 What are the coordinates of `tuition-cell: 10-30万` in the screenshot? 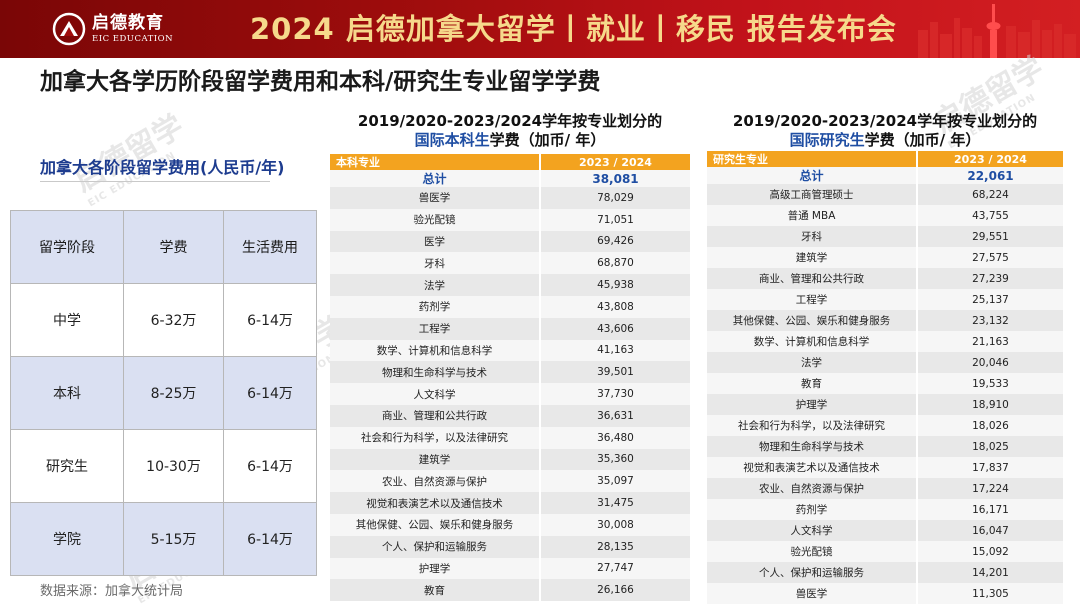 It's located at (173, 466).